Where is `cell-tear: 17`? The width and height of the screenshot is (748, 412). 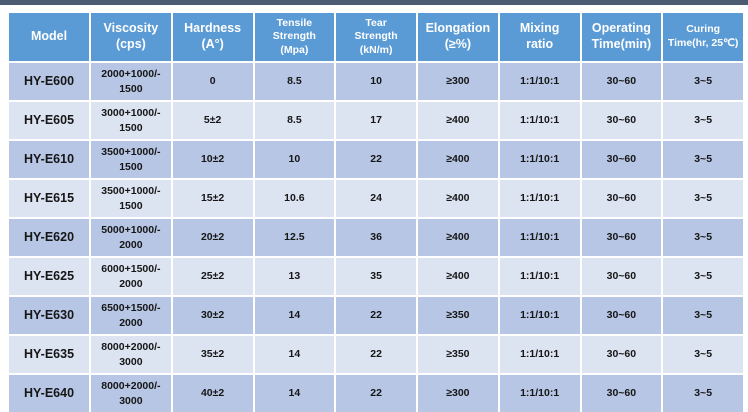 cell-tear: 17 is located at coordinates (376, 120).